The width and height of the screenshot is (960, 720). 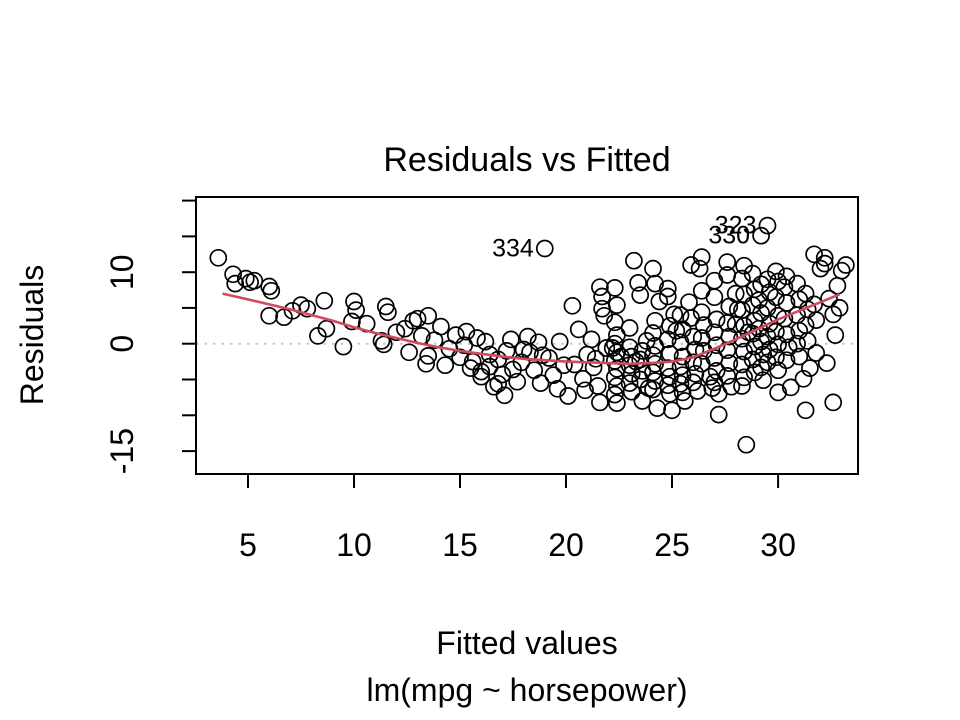 I want to click on x-axis-label: Fitted values, so click(x=527, y=643).